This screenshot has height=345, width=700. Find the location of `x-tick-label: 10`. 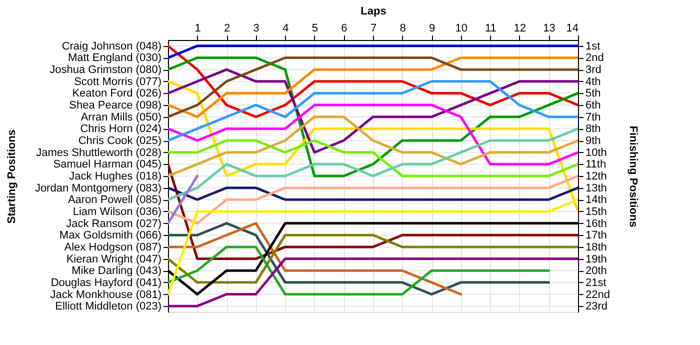

x-tick-label: 10 is located at coordinates (461, 28).